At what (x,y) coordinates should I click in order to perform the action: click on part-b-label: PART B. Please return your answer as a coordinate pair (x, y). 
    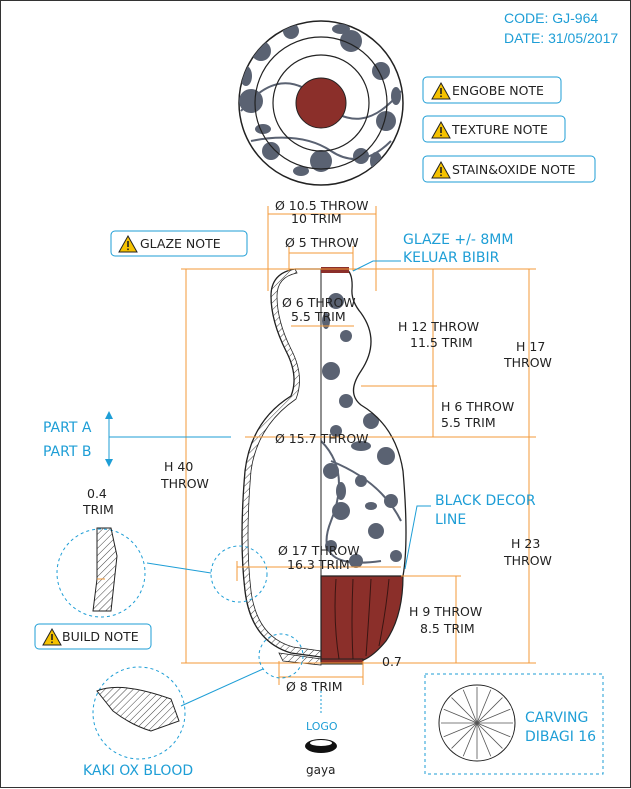
    Looking at the image, I should click on (67, 452).